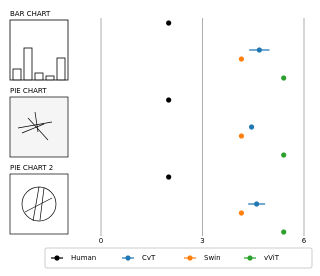  Describe the element at coordinates (304, 241) in the screenshot. I see `x-tick-label: 6` at that location.